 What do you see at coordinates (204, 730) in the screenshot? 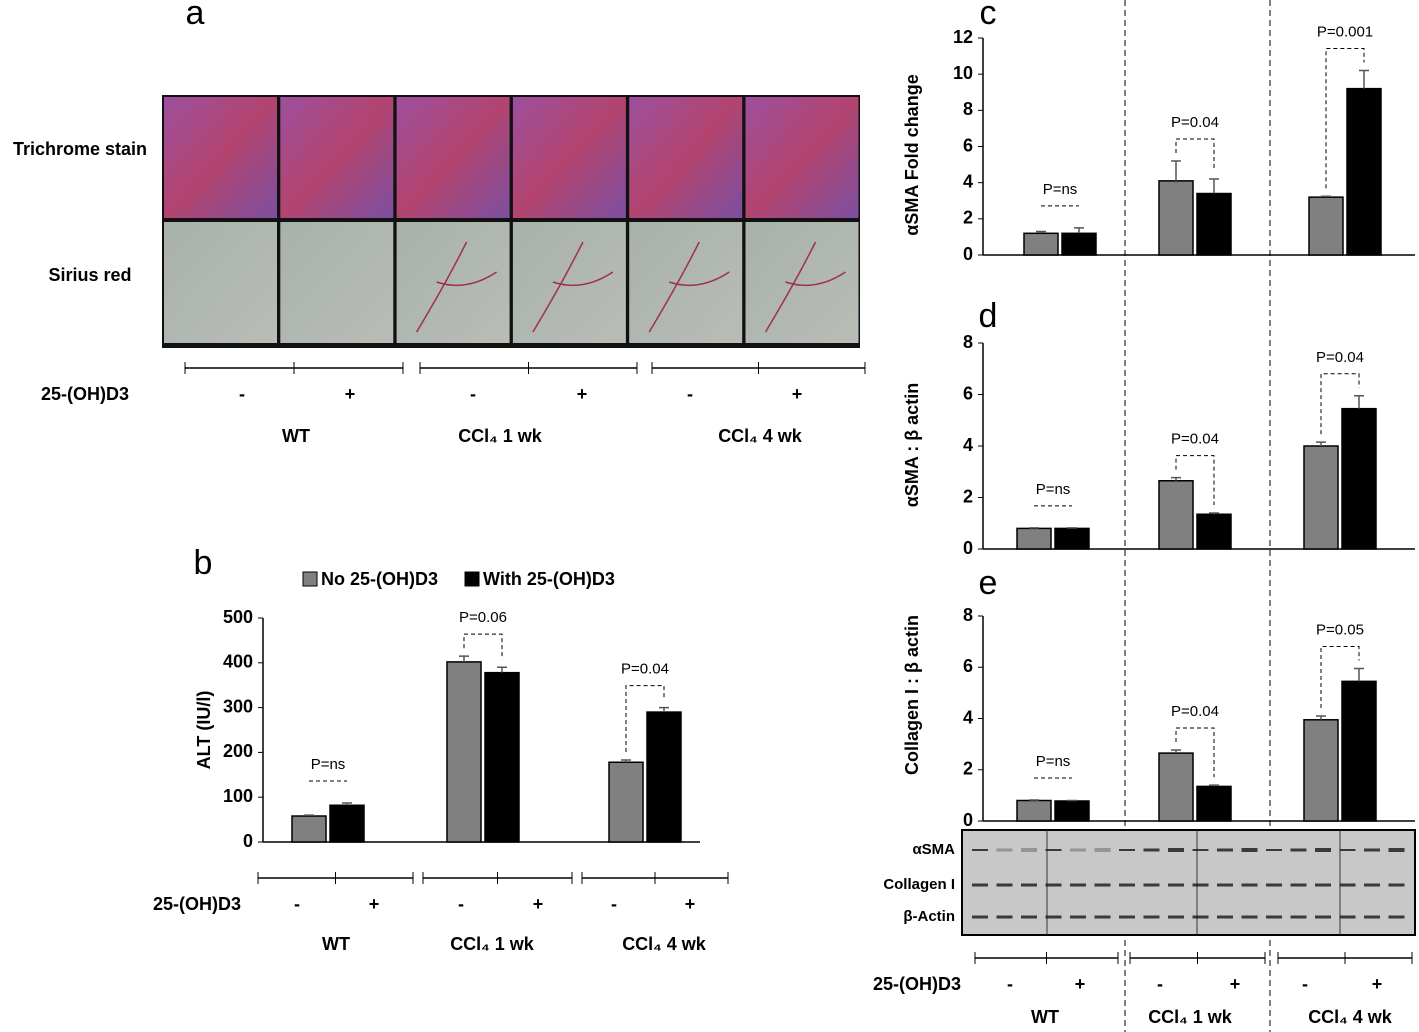
I see `y-axis-label: ALT (IU/l)` at bounding box center [204, 730].